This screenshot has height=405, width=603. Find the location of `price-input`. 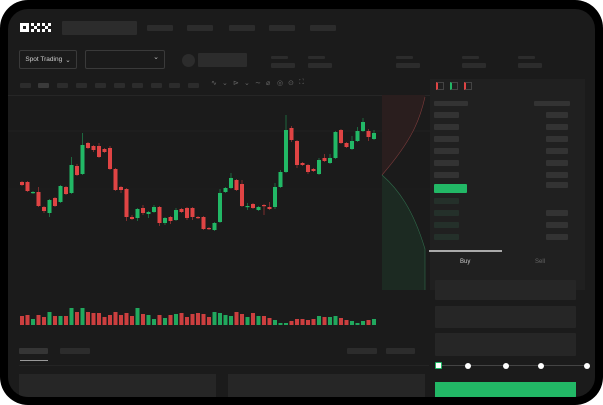

price-input is located at coordinates (505, 290).